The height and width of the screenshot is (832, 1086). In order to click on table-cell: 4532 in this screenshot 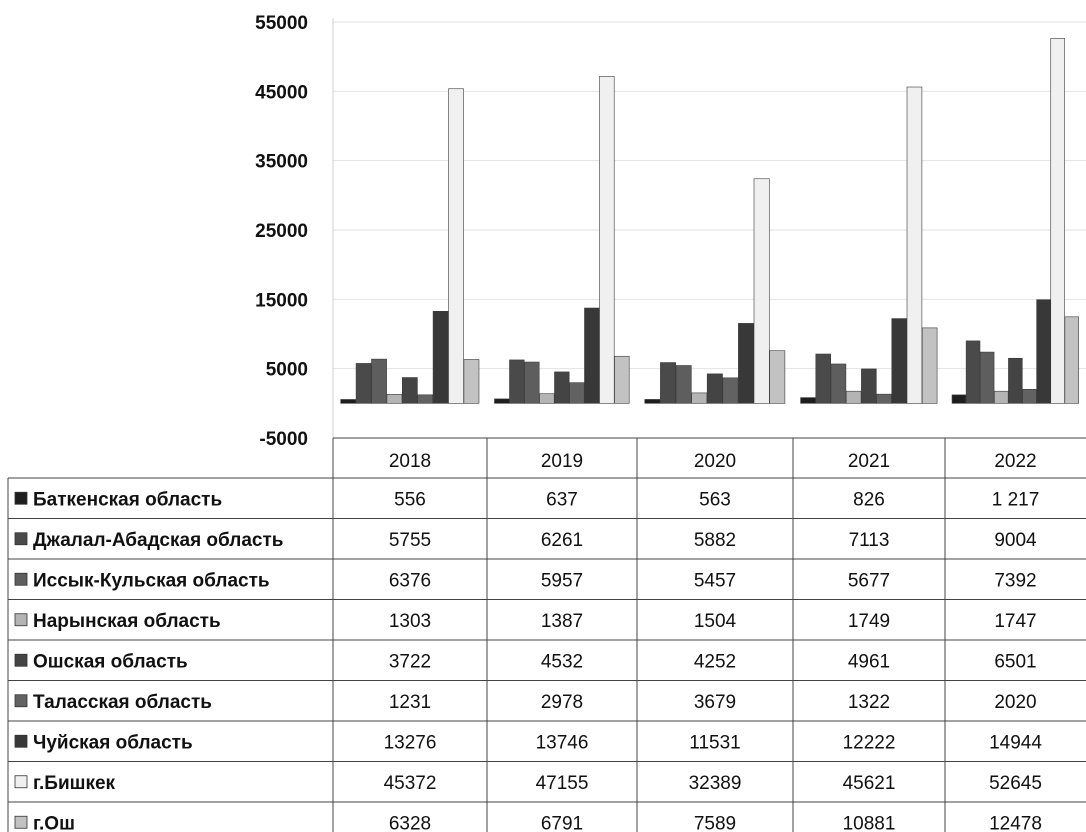, I will do `click(562, 661)`.